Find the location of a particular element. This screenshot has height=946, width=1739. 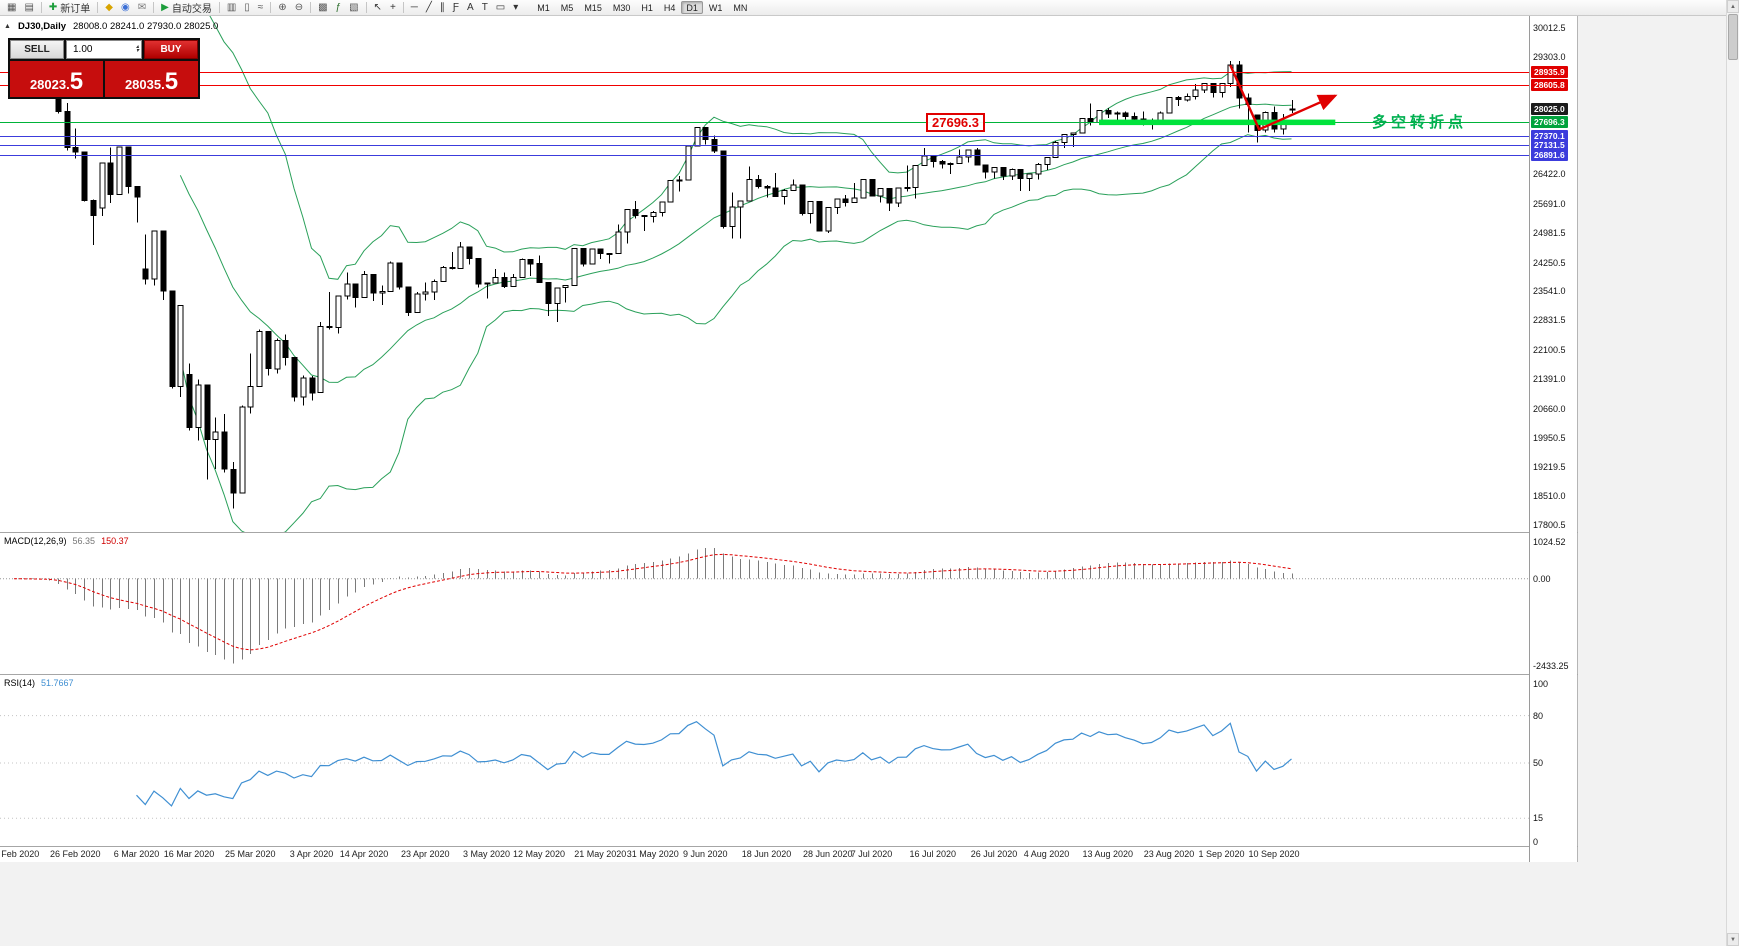

symbol-title: DJ30,Daily is located at coordinates (41, 26).